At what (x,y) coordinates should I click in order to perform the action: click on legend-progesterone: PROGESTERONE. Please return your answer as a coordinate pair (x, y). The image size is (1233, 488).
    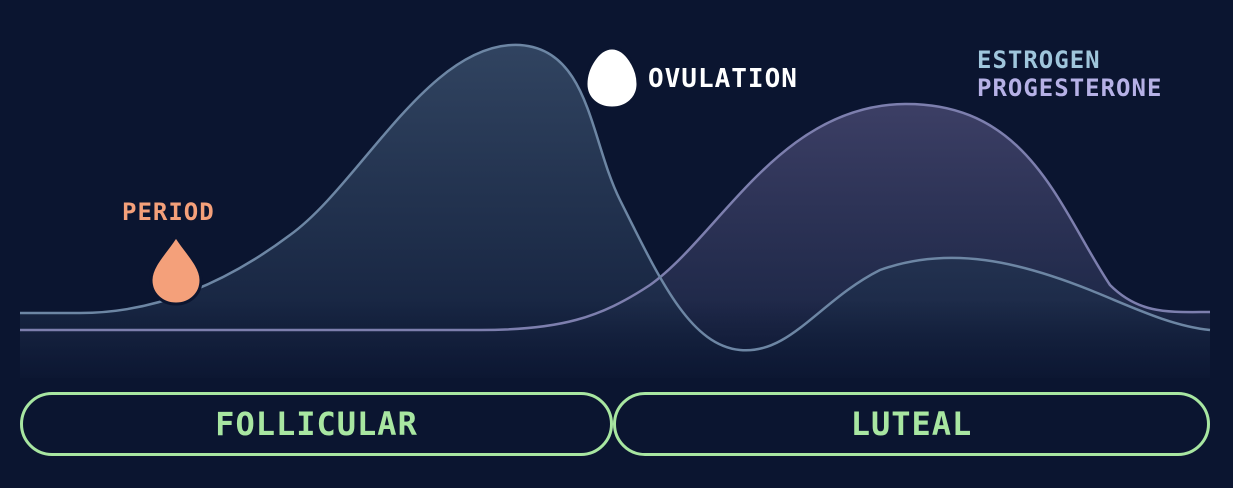
    Looking at the image, I should click on (1070, 88).